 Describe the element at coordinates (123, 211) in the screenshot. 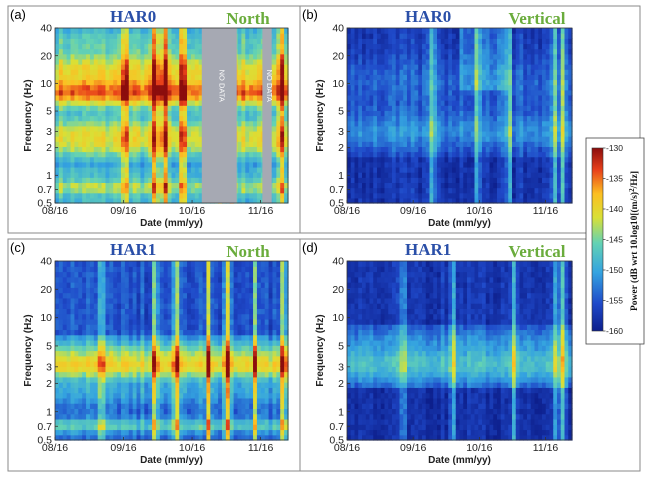

I see `x-tick-label: 09/16` at that location.